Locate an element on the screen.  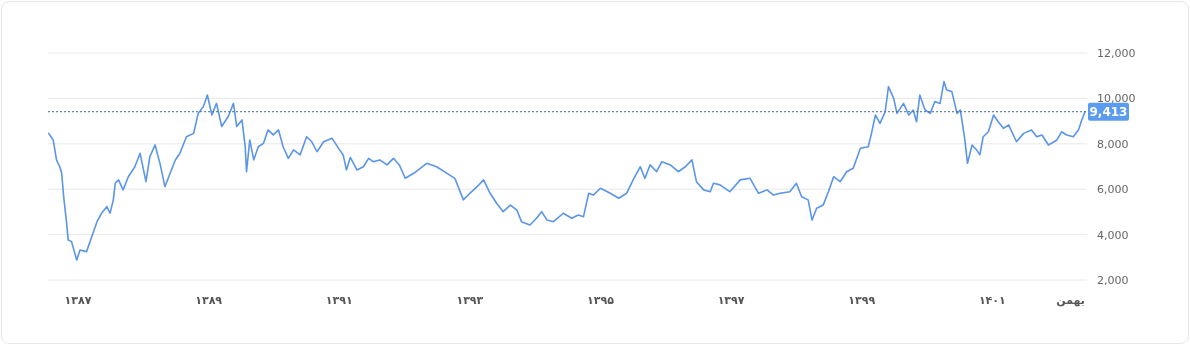
y-tick-label: 10,000 is located at coordinates (1116, 99).